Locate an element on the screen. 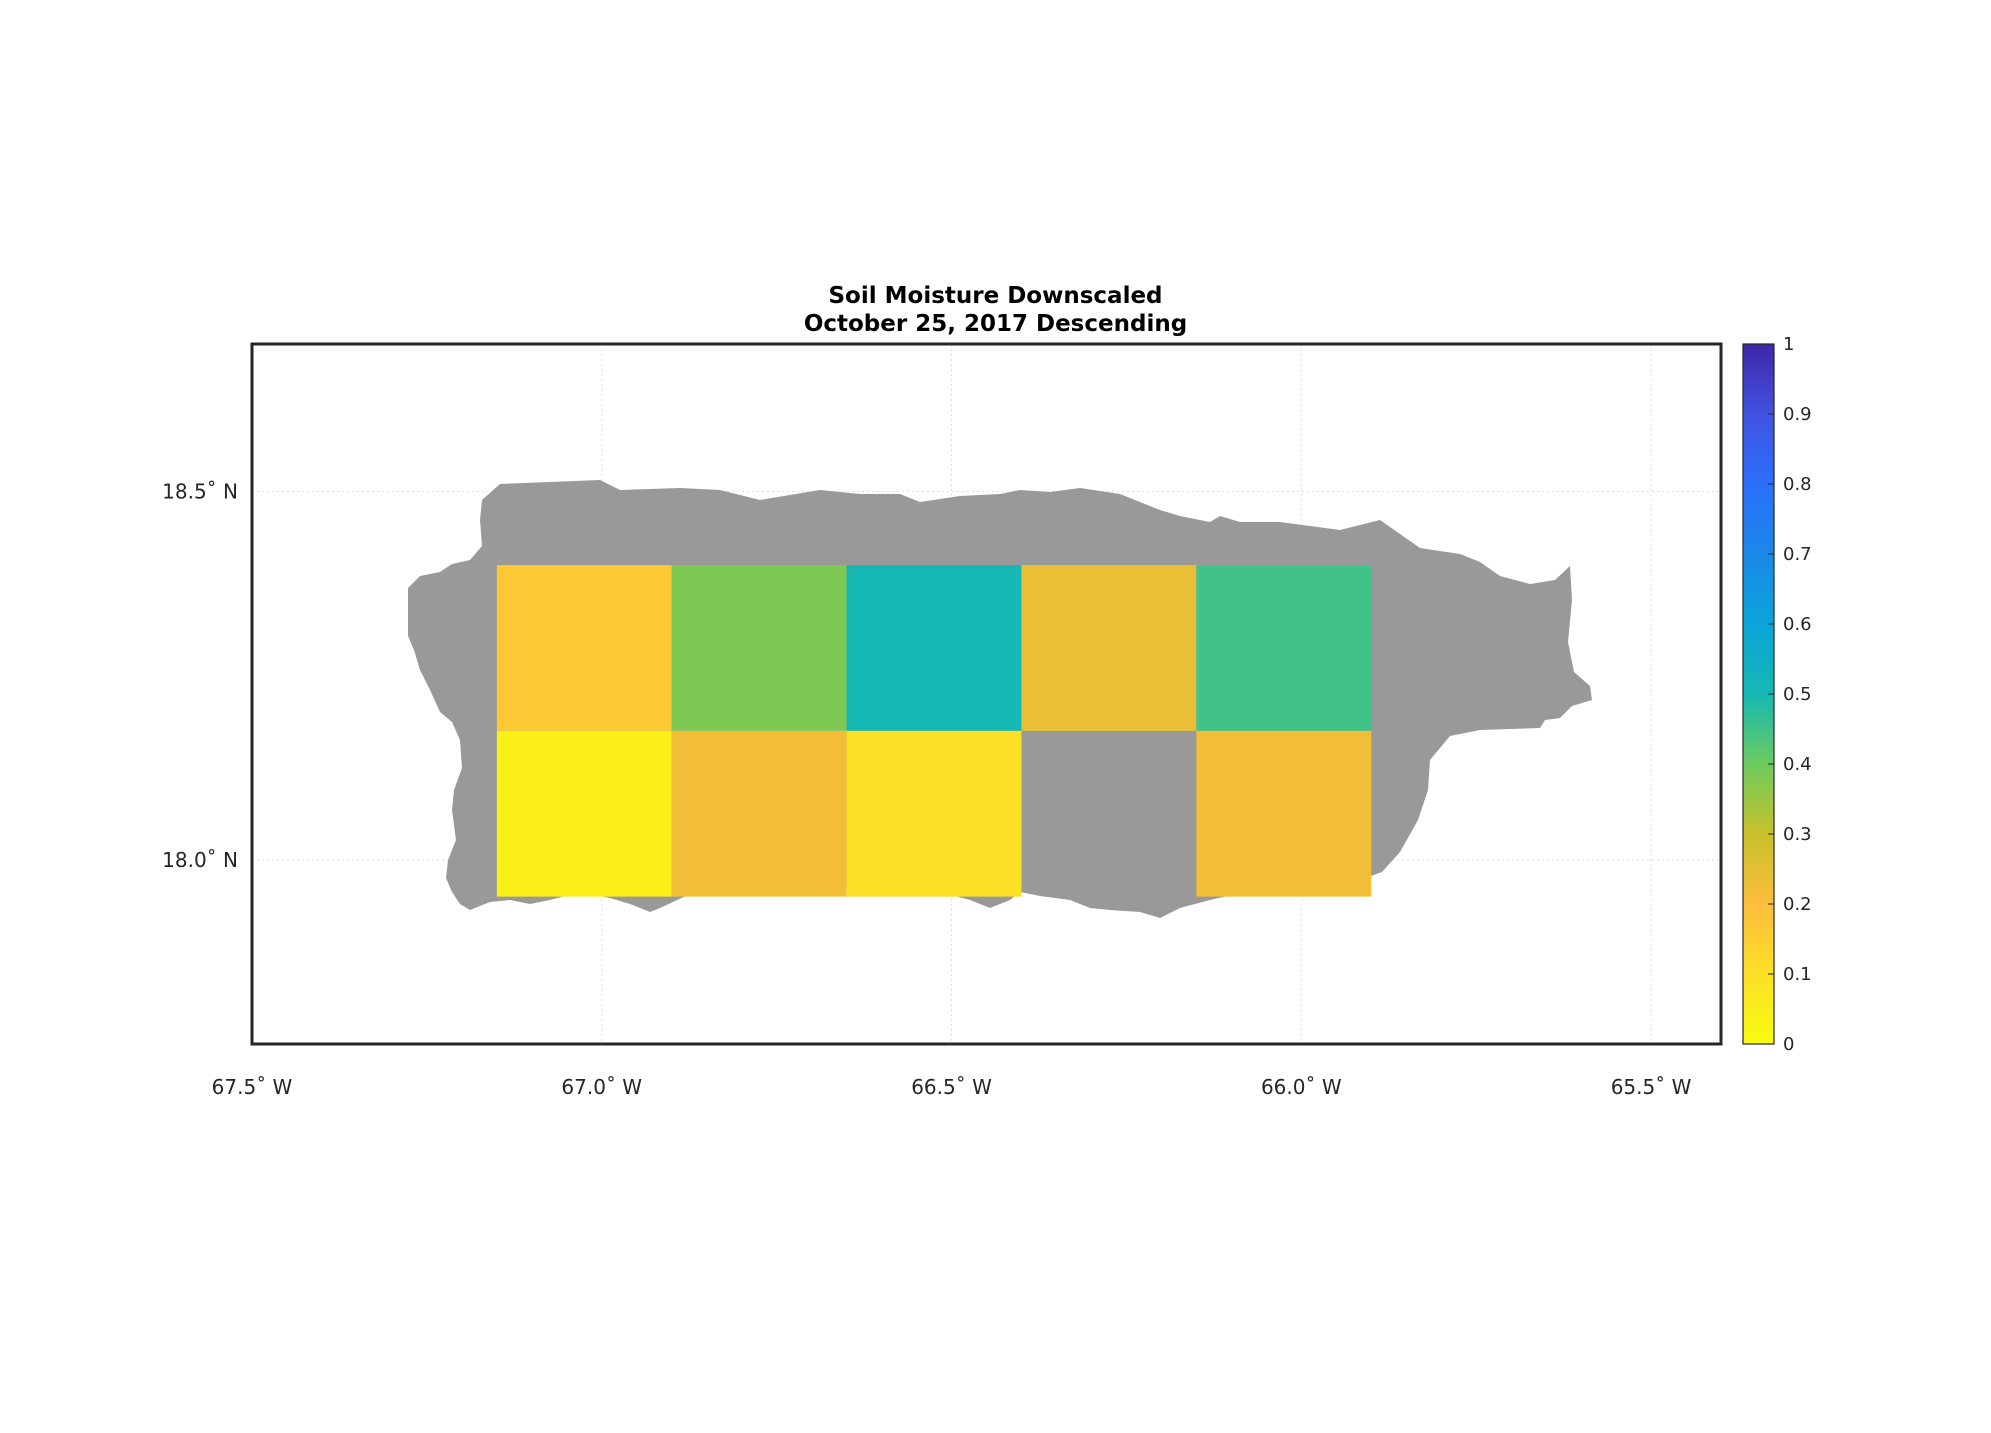 This screenshot has width=1991, height=1433. soil-moisture-tiles is located at coordinates (934, 731).